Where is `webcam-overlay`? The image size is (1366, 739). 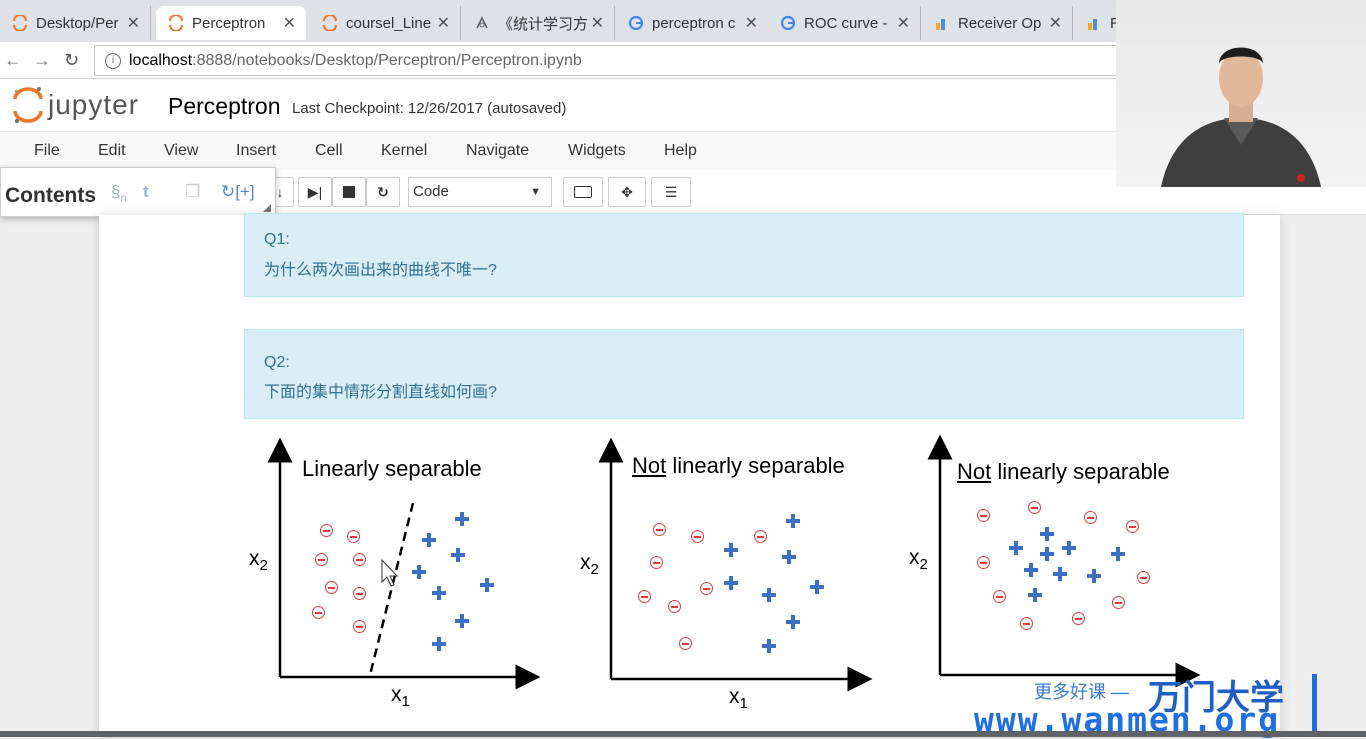 webcam-overlay is located at coordinates (1241, 93).